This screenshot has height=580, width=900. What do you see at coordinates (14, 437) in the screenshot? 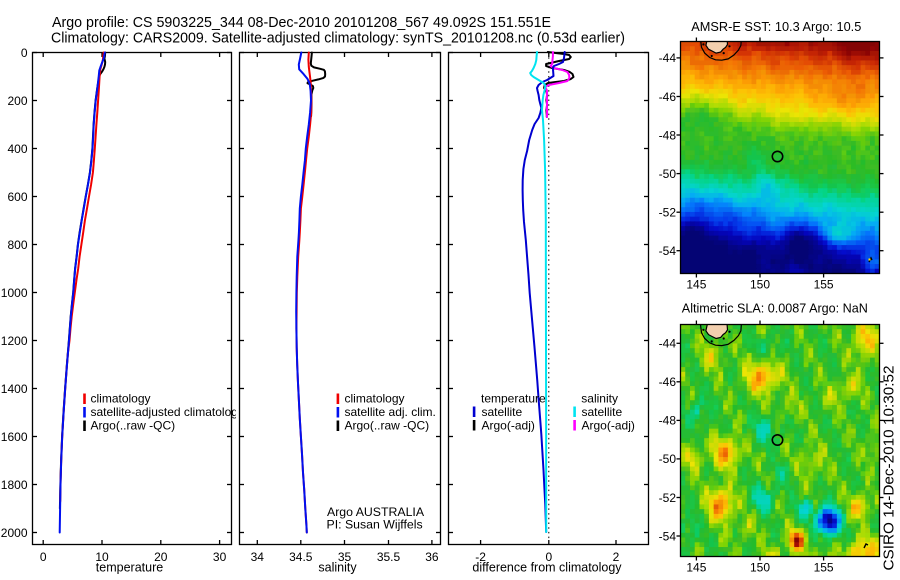
I see `svg-text: 1600` at bounding box center [14, 437].